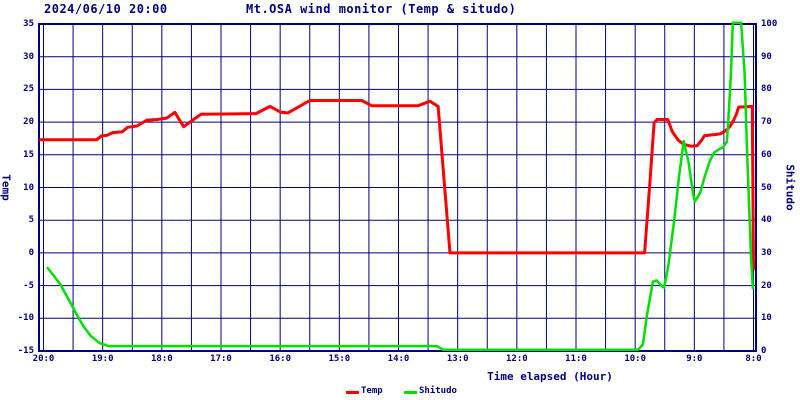 This screenshot has width=800, height=400. Describe the element at coordinates (28, 285) in the screenshot. I see `y-left-tick: -5` at that location.